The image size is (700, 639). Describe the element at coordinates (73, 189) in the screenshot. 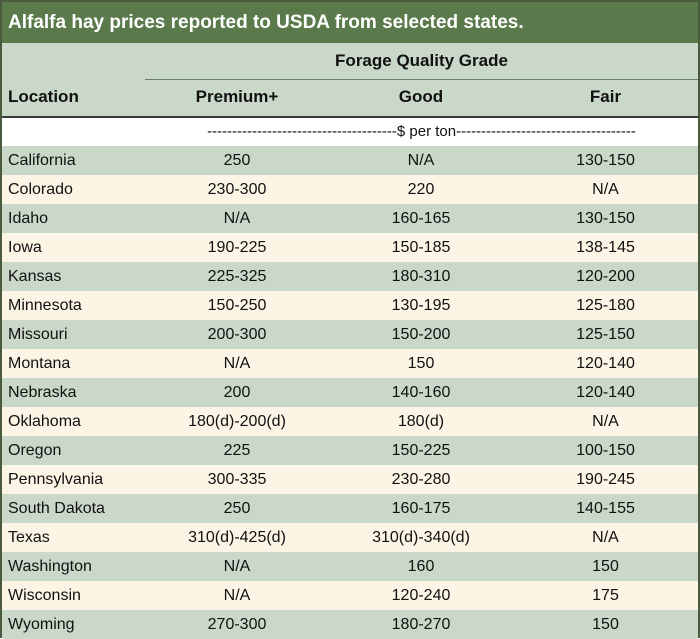

I see `location-cell: Colorado` at that location.